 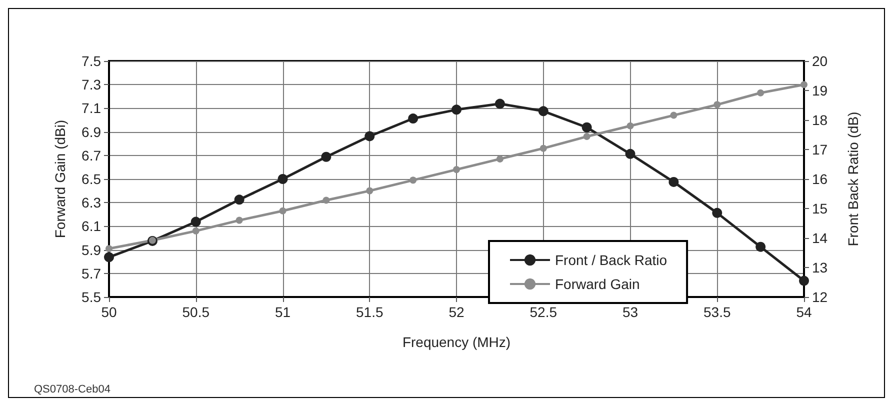 What do you see at coordinates (92, 202) in the screenshot?
I see `y-tick-label: 6.3` at bounding box center [92, 202].